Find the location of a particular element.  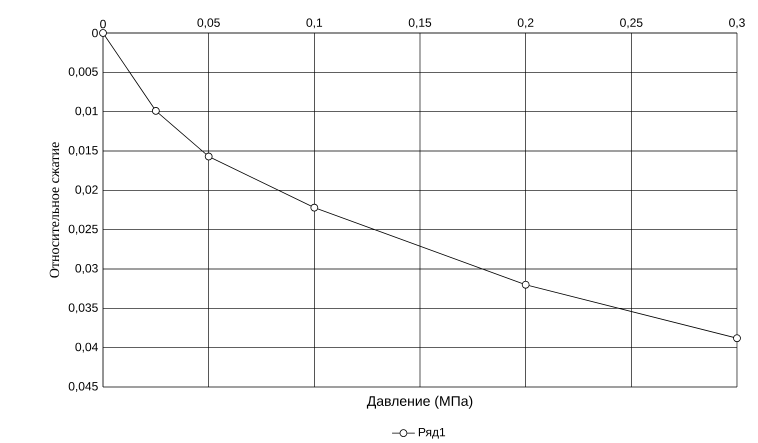

y-tick-label: 0,03 is located at coordinates (86, 269).